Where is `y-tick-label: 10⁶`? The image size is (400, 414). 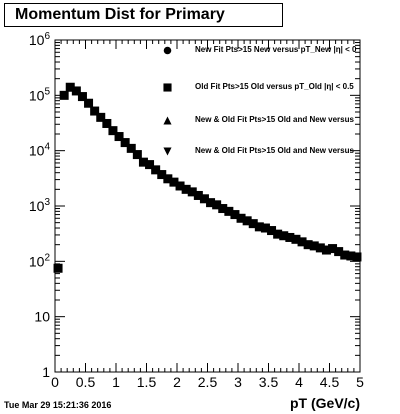 y-tick-label: 10⁶ is located at coordinates (40, 39).